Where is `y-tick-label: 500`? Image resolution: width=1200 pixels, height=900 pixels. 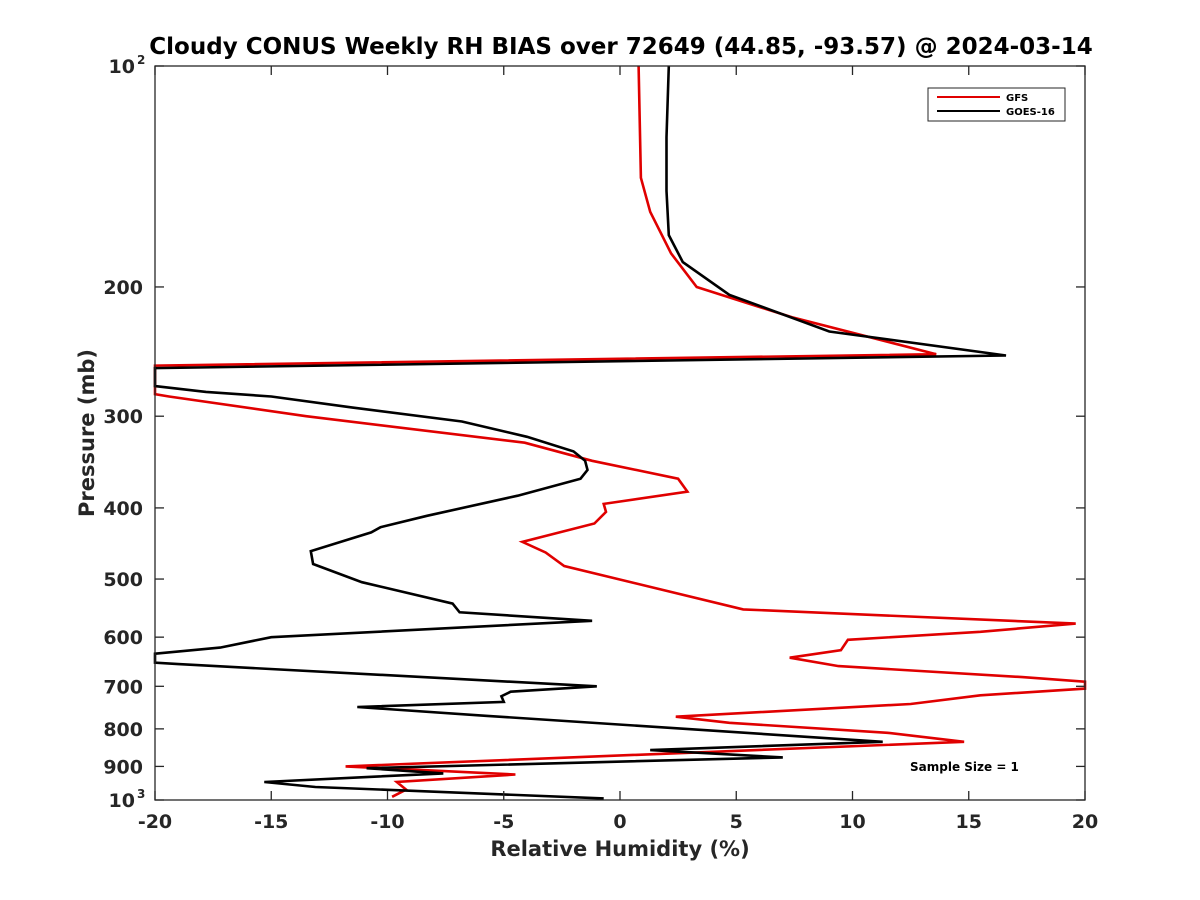 y-tick-label: 500 is located at coordinates (123, 580).